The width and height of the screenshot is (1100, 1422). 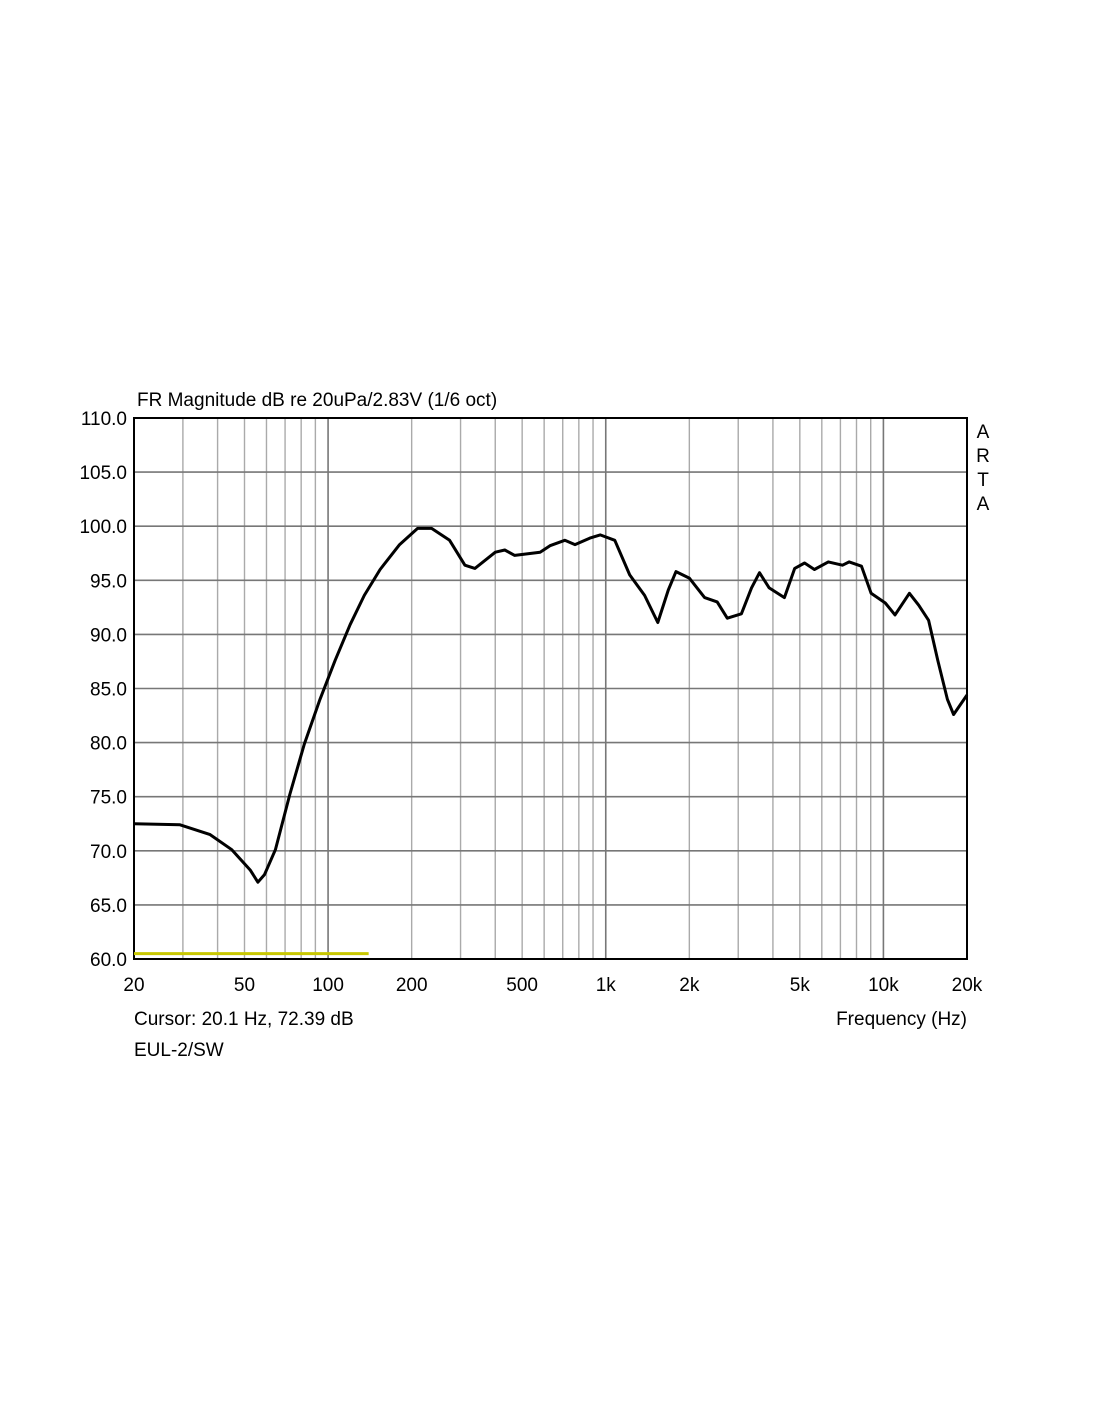 What do you see at coordinates (108, 744) in the screenshot?
I see `y-tick-label: 80.0` at bounding box center [108, 744].